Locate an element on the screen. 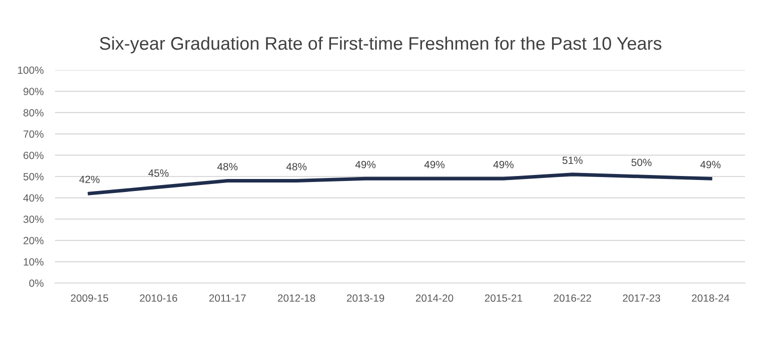 The image size is (761, 350). data-label: 51% is located at coordinates (572, 160).